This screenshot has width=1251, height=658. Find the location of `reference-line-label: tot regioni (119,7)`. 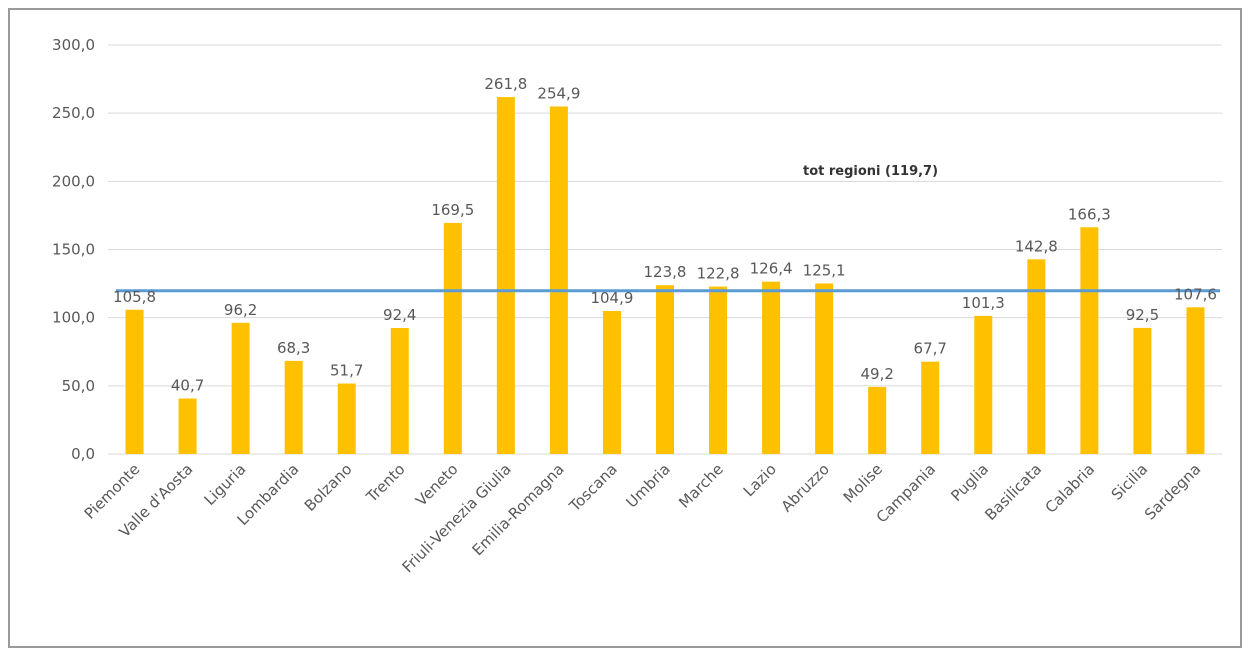

reference-line-label: tot regioni (119,7) is located at coordinates (870, 171).